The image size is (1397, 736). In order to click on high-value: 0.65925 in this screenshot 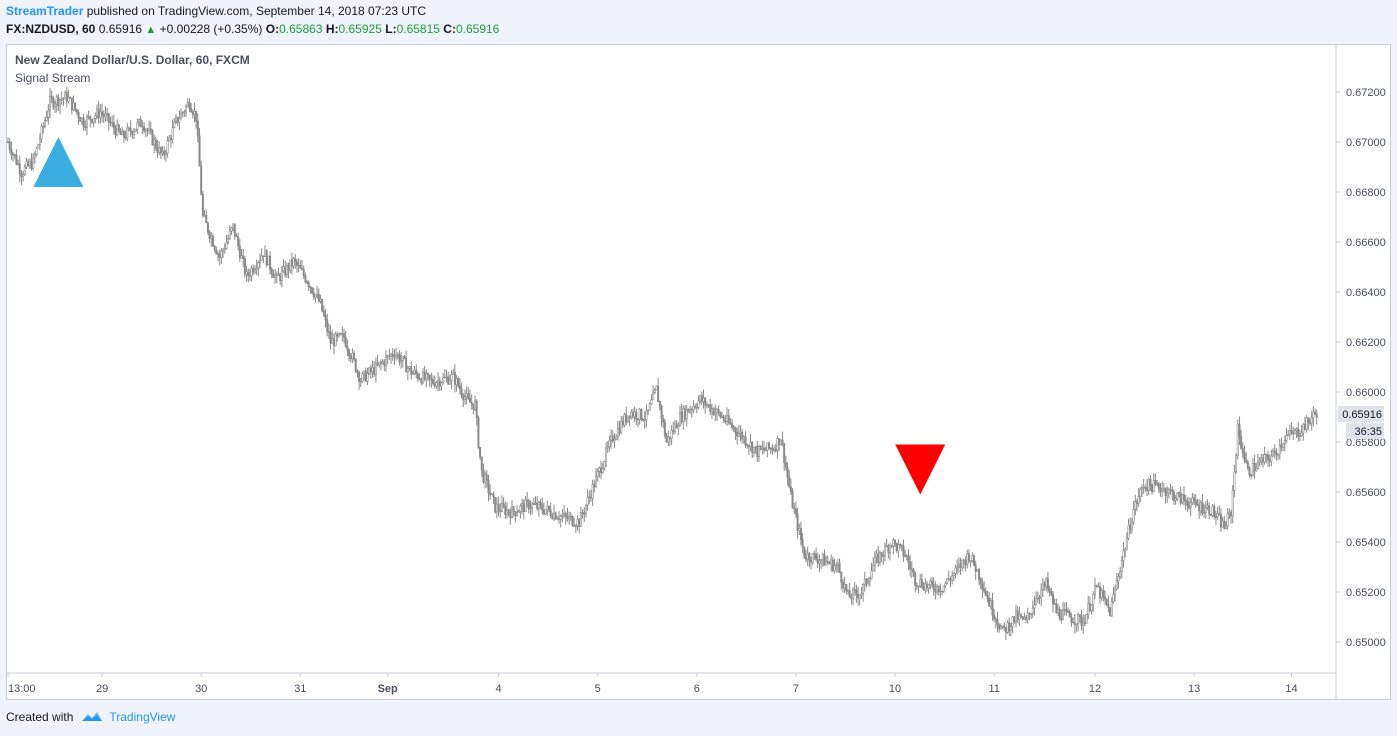, I will do `click(360, 29)`.